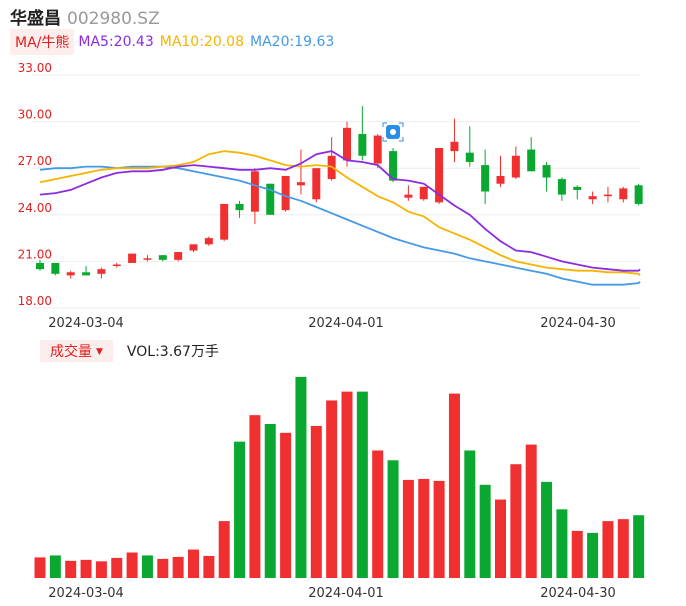 This screenshot has height=606, width=686. What do you see at coordinates (86, 593) in the screenshot?
I see `volume-date-tick-label: 2024-03-04` at bounding box center [86, 593].